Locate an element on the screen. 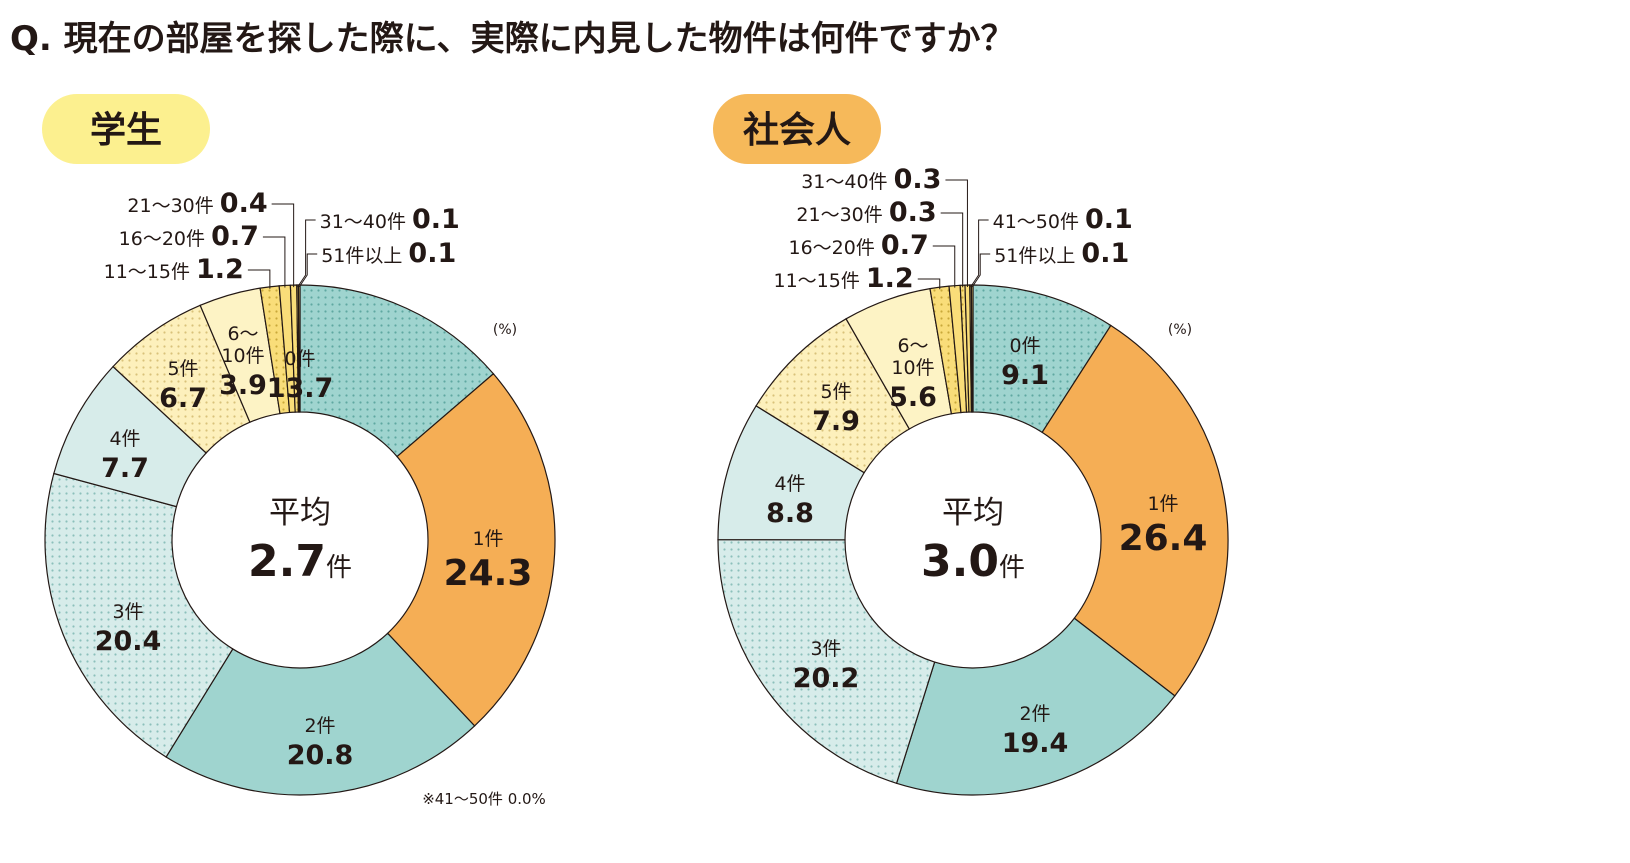  worker-external-label-41-50: 41～50件 0.1 is located at coordinates (1051, 246).